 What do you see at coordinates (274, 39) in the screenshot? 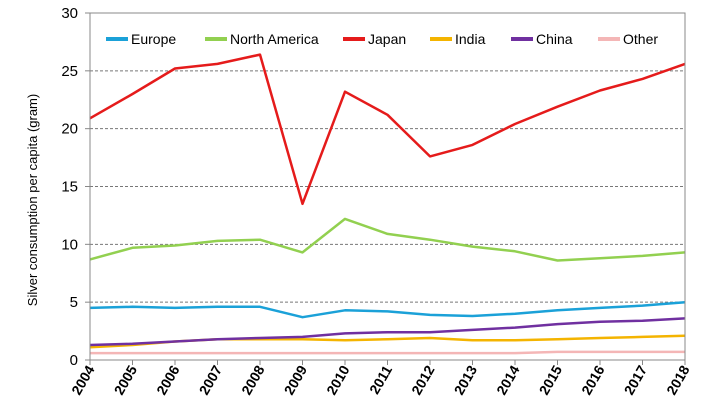
I see `legend-label-north-america: North America` at bounding box center [274, 39].